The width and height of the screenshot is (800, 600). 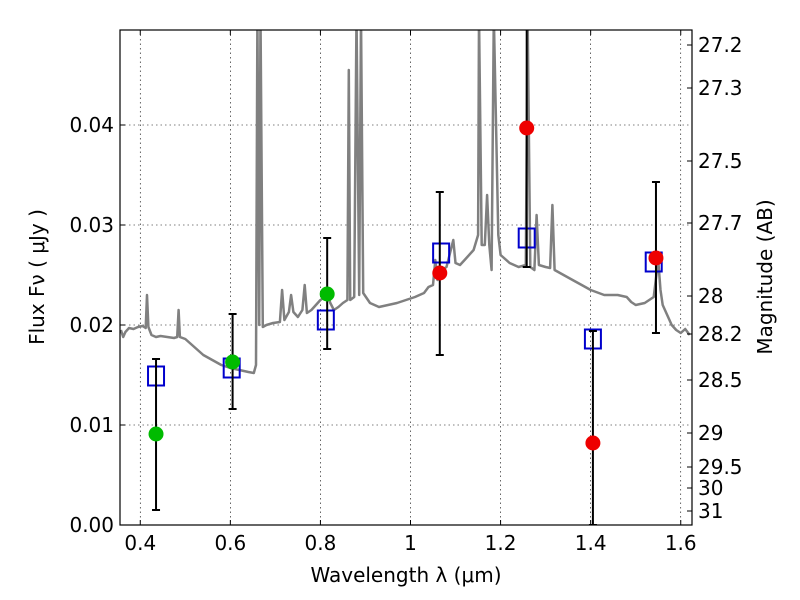 What do you see at coordinates (720, 334) in the screenshot?
I see `right-tick-label: 28.2` at bounding box center [720, 334].